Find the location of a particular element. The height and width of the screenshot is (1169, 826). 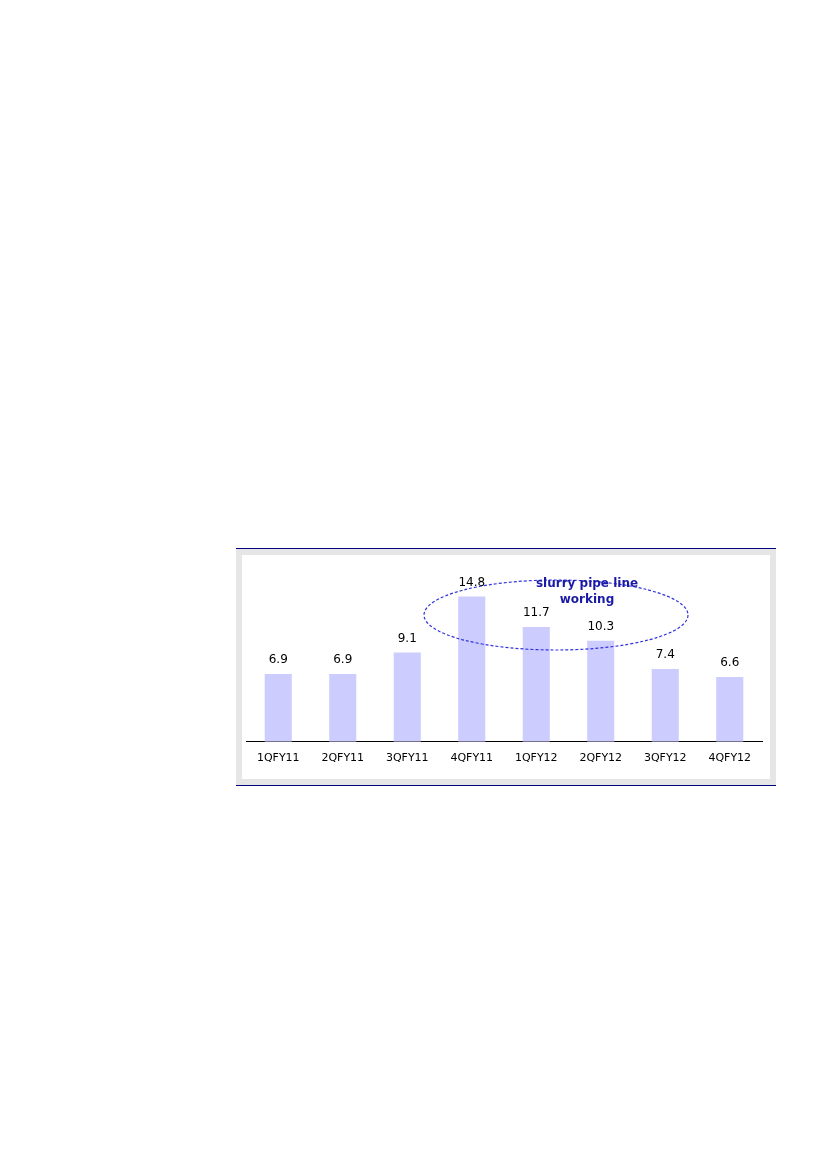

x-tick-label: 3QFY11 is located at coordinates (407, 758).